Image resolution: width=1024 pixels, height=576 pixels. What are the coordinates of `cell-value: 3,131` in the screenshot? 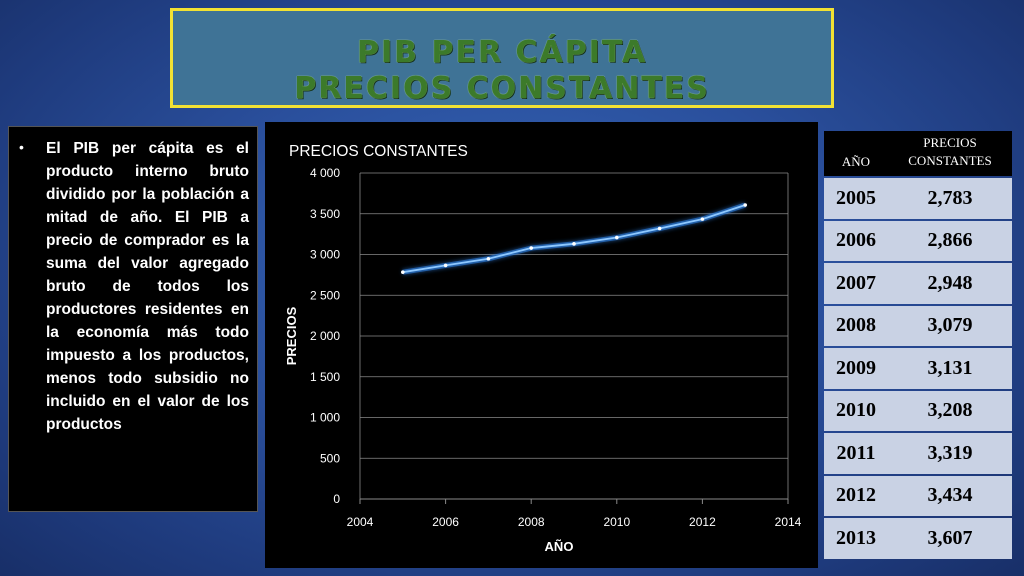 It's located at (950, 367).